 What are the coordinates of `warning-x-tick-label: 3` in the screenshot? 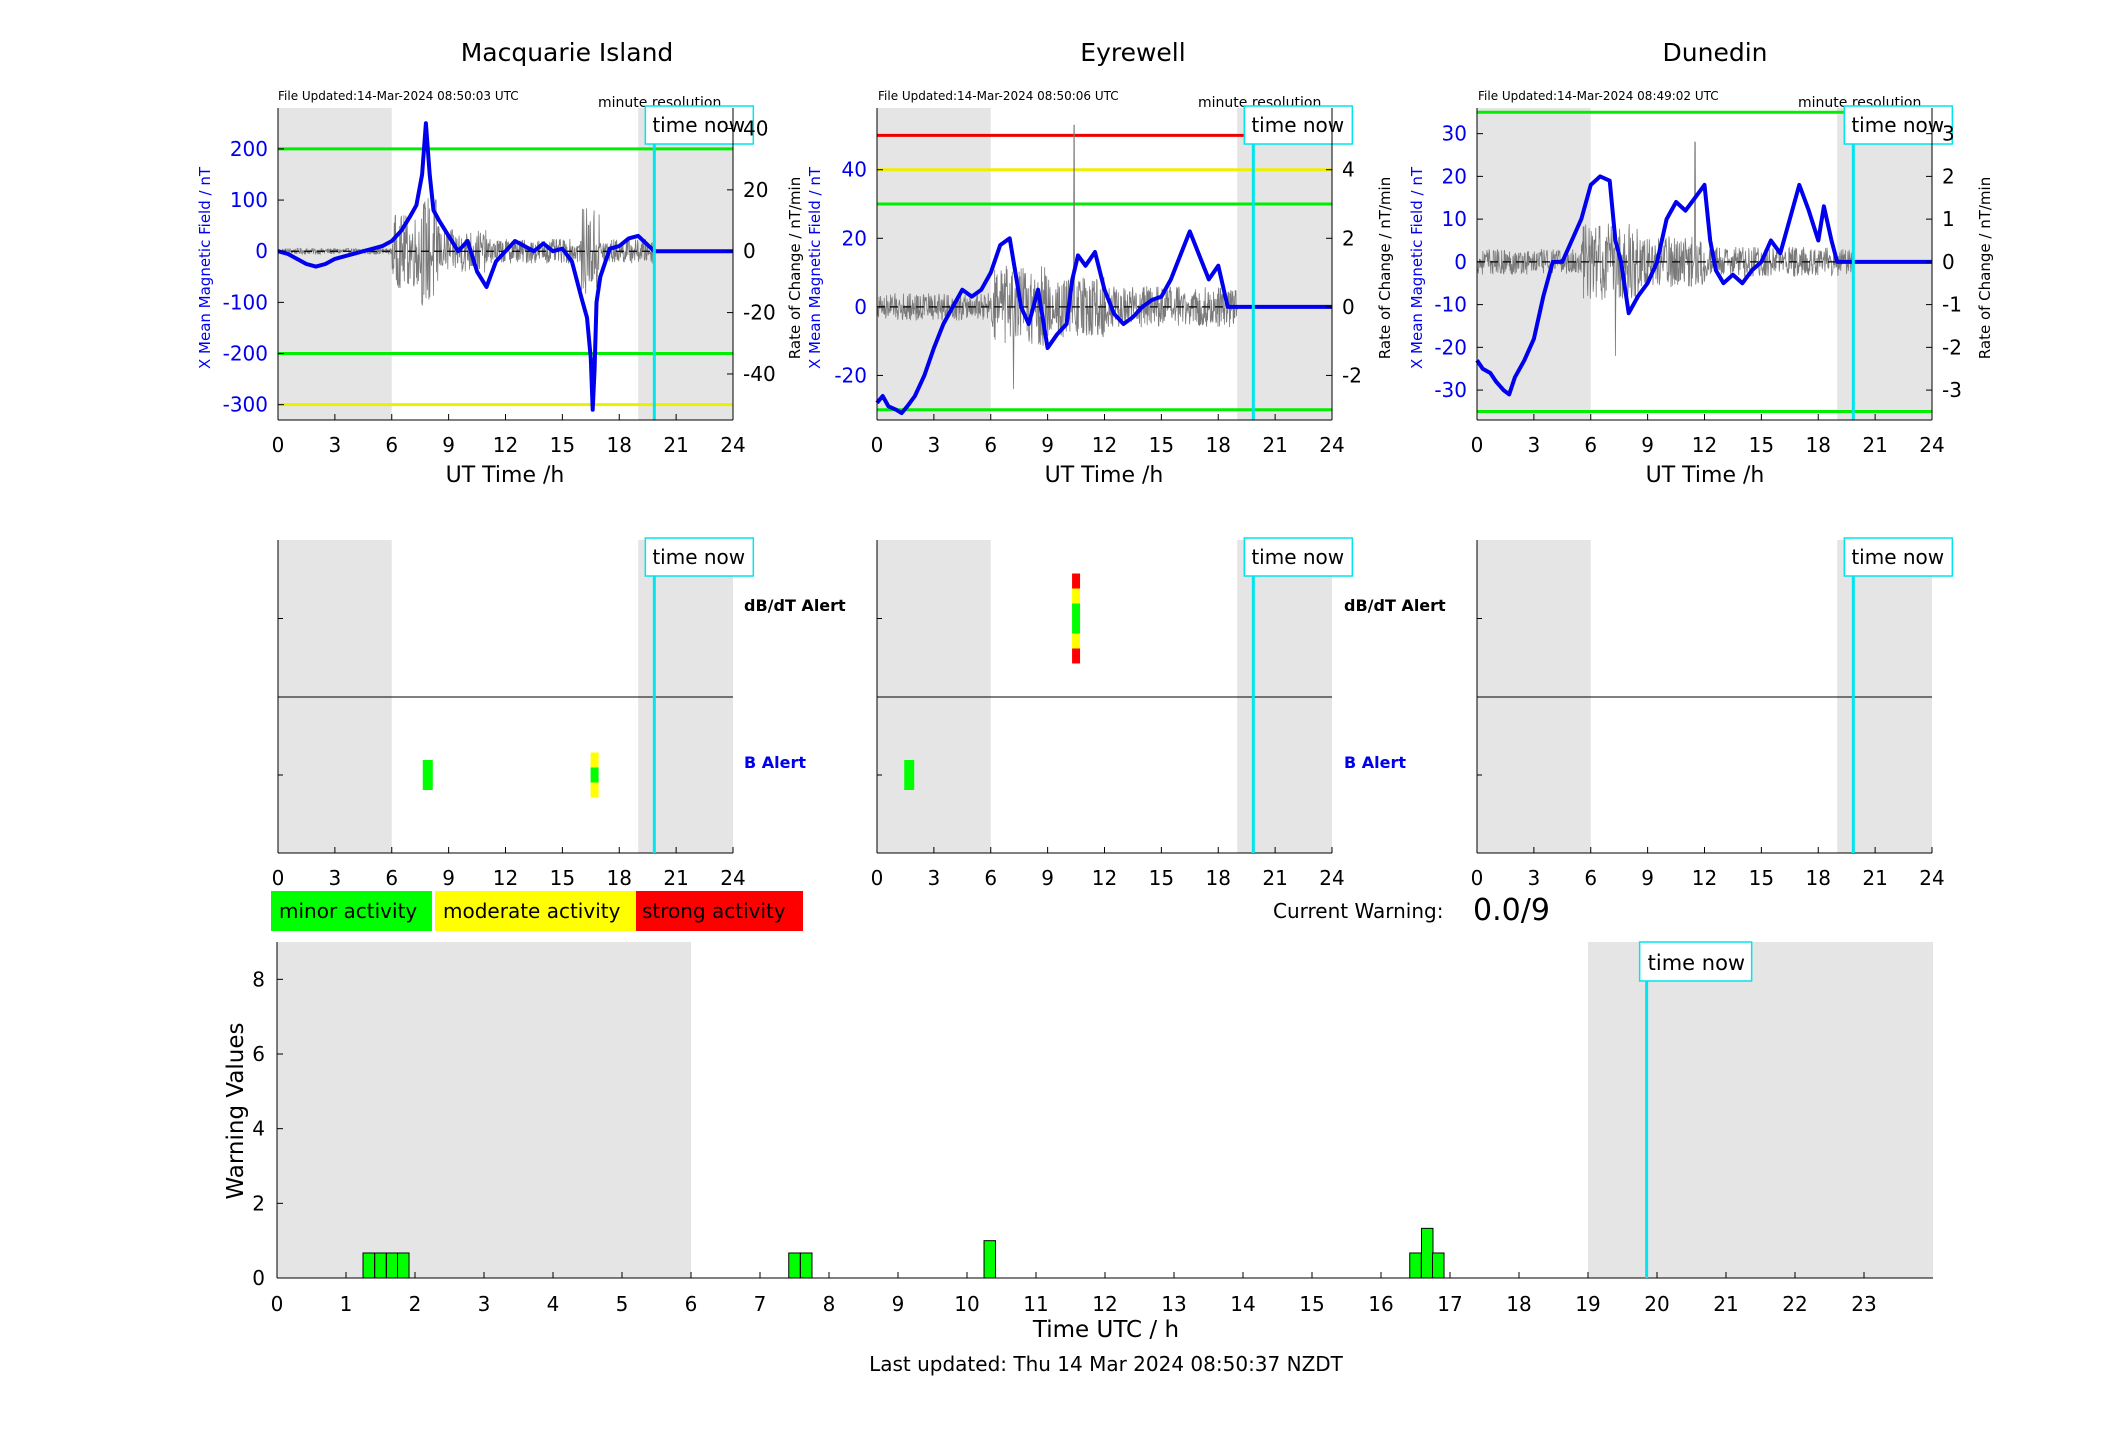 It's located at (484, 1304).